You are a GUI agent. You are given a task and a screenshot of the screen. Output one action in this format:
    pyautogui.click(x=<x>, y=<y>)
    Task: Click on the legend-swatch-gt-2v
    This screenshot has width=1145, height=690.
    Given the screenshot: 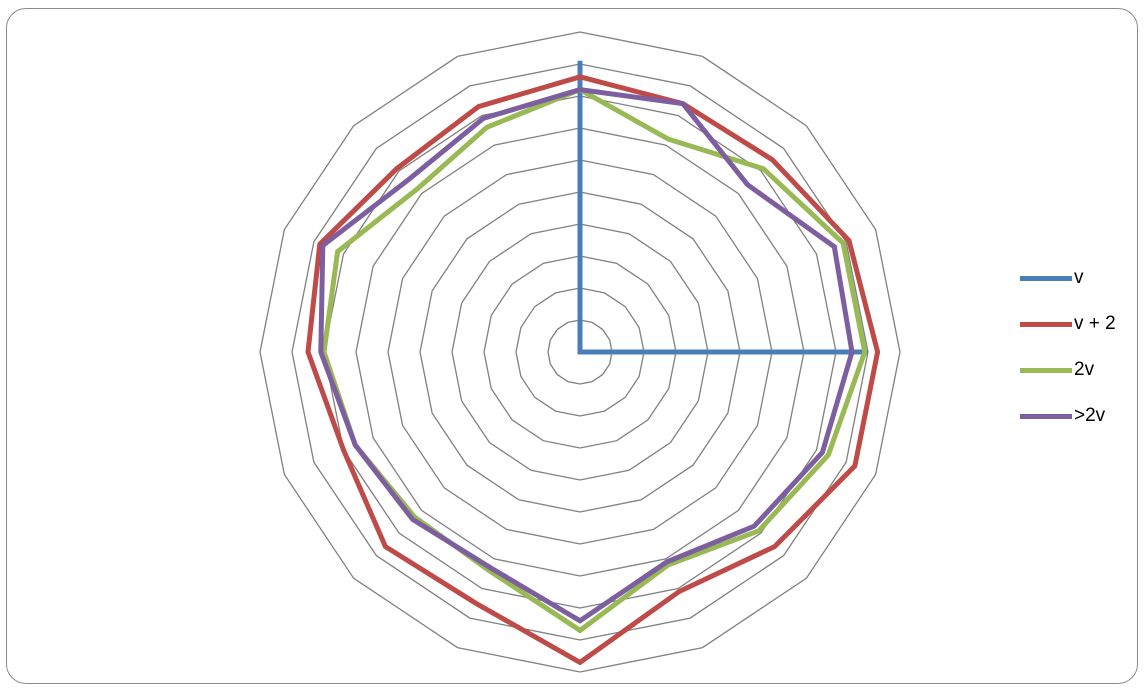 What is the action you would take?
    pyautogui.click(x=1046, y=416)
    